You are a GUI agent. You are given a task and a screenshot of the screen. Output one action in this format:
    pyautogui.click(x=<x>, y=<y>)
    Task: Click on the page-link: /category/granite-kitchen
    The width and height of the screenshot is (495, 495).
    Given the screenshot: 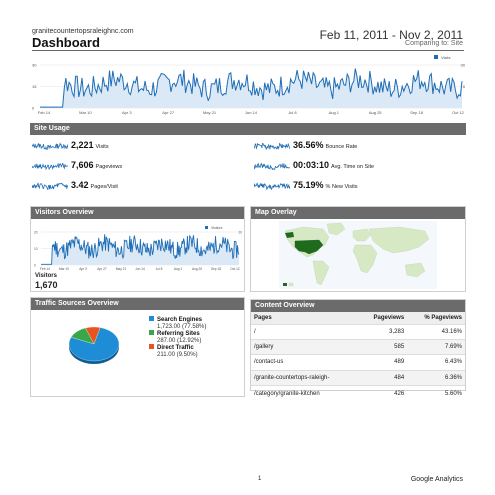 What is the action you would take?
    pyautogui.click(x=305, y=393)
    